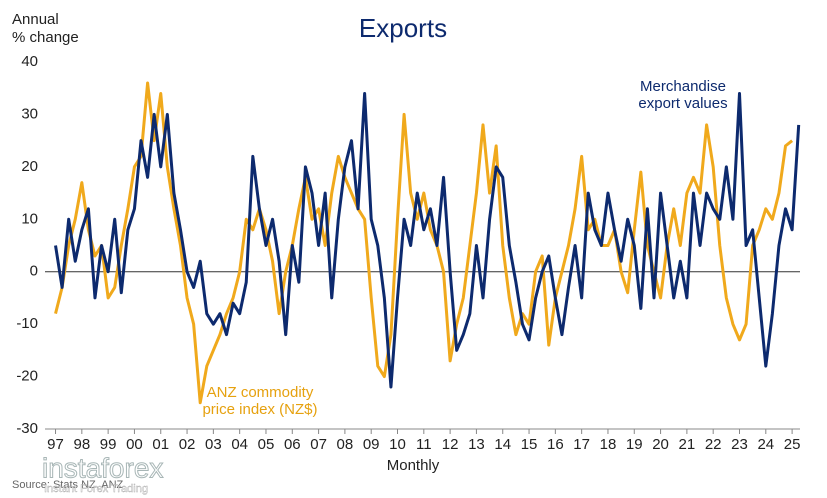  What do you see at coordinates (581, 444) in the screenshot?
I see `x-tick-label: 17` at bounding box center [581, 444].